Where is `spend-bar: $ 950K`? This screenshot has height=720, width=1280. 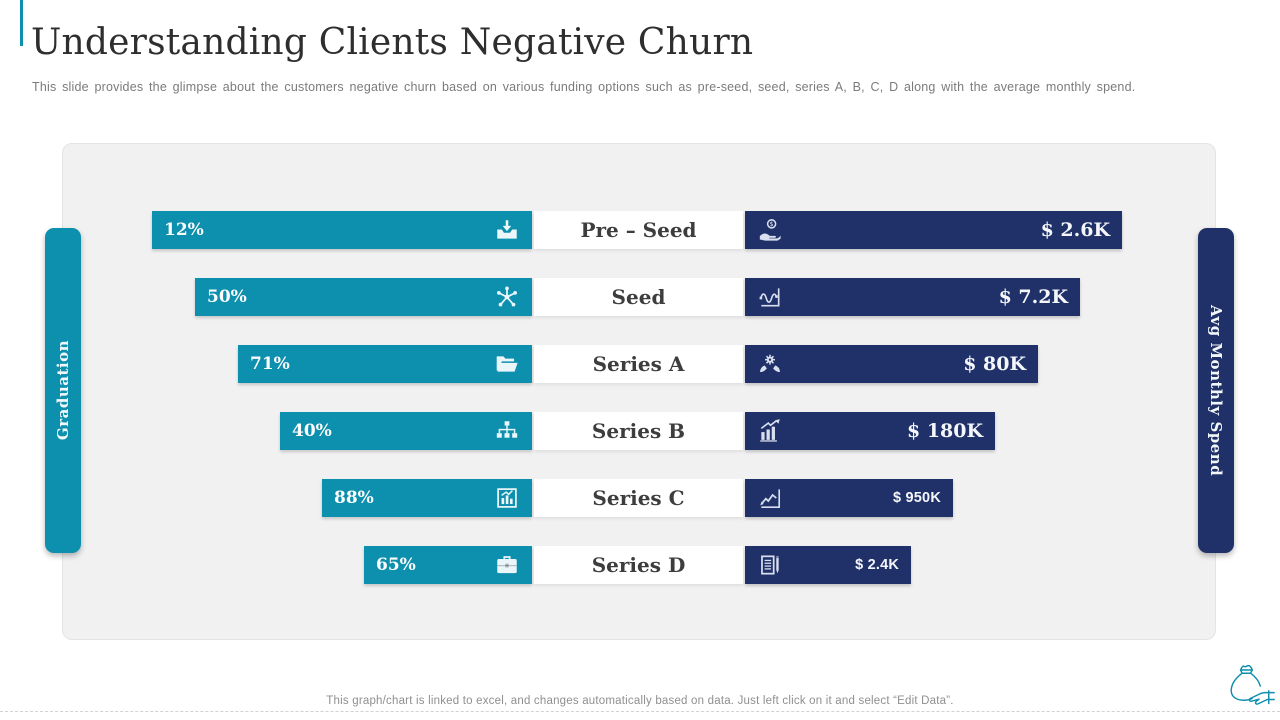
spend-bar: $ 950K is located at coordinates (849, 498).